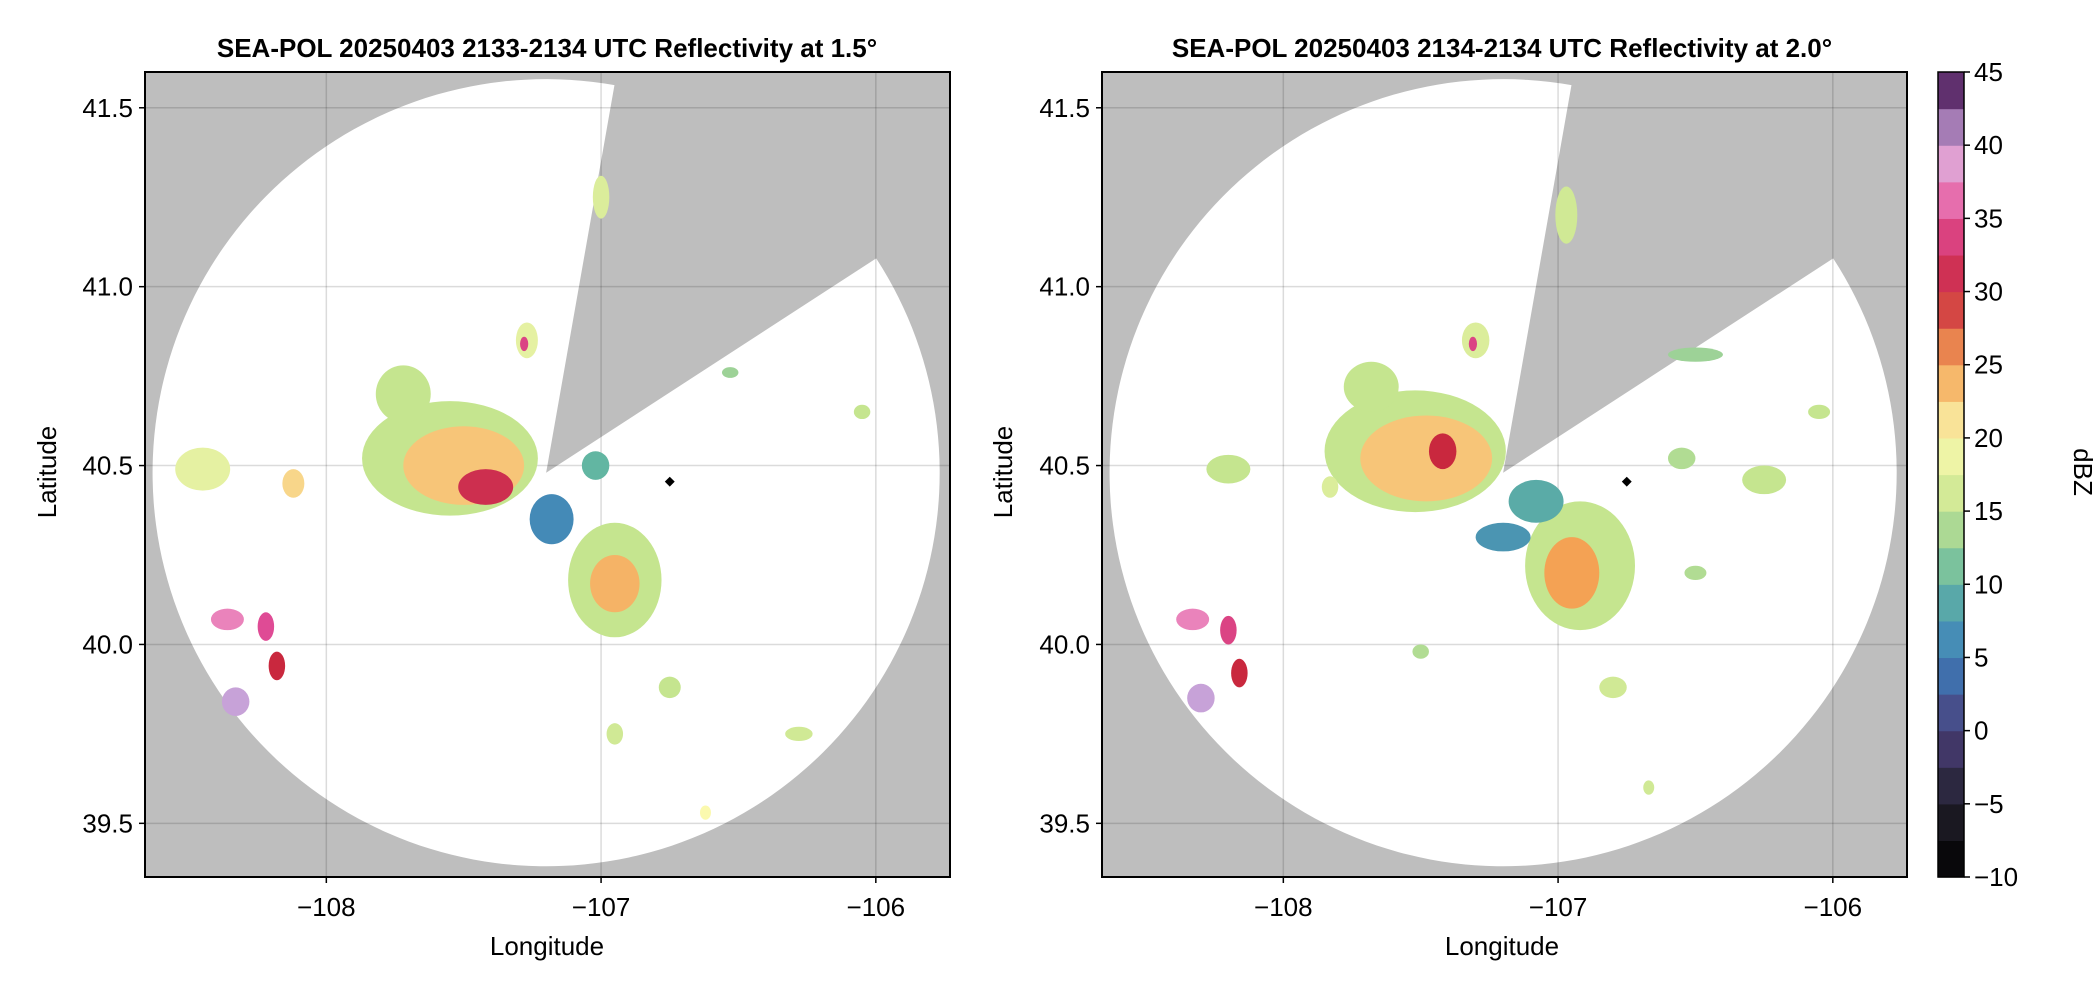 The image size is (2096, 990). What do you see at coordinates (2016, 474) in the screenshot?
I see `colorbar: dBZ −10 −5 0 5 10 15 20 25 30 35 40 45` at bounding box center [2016, 474].